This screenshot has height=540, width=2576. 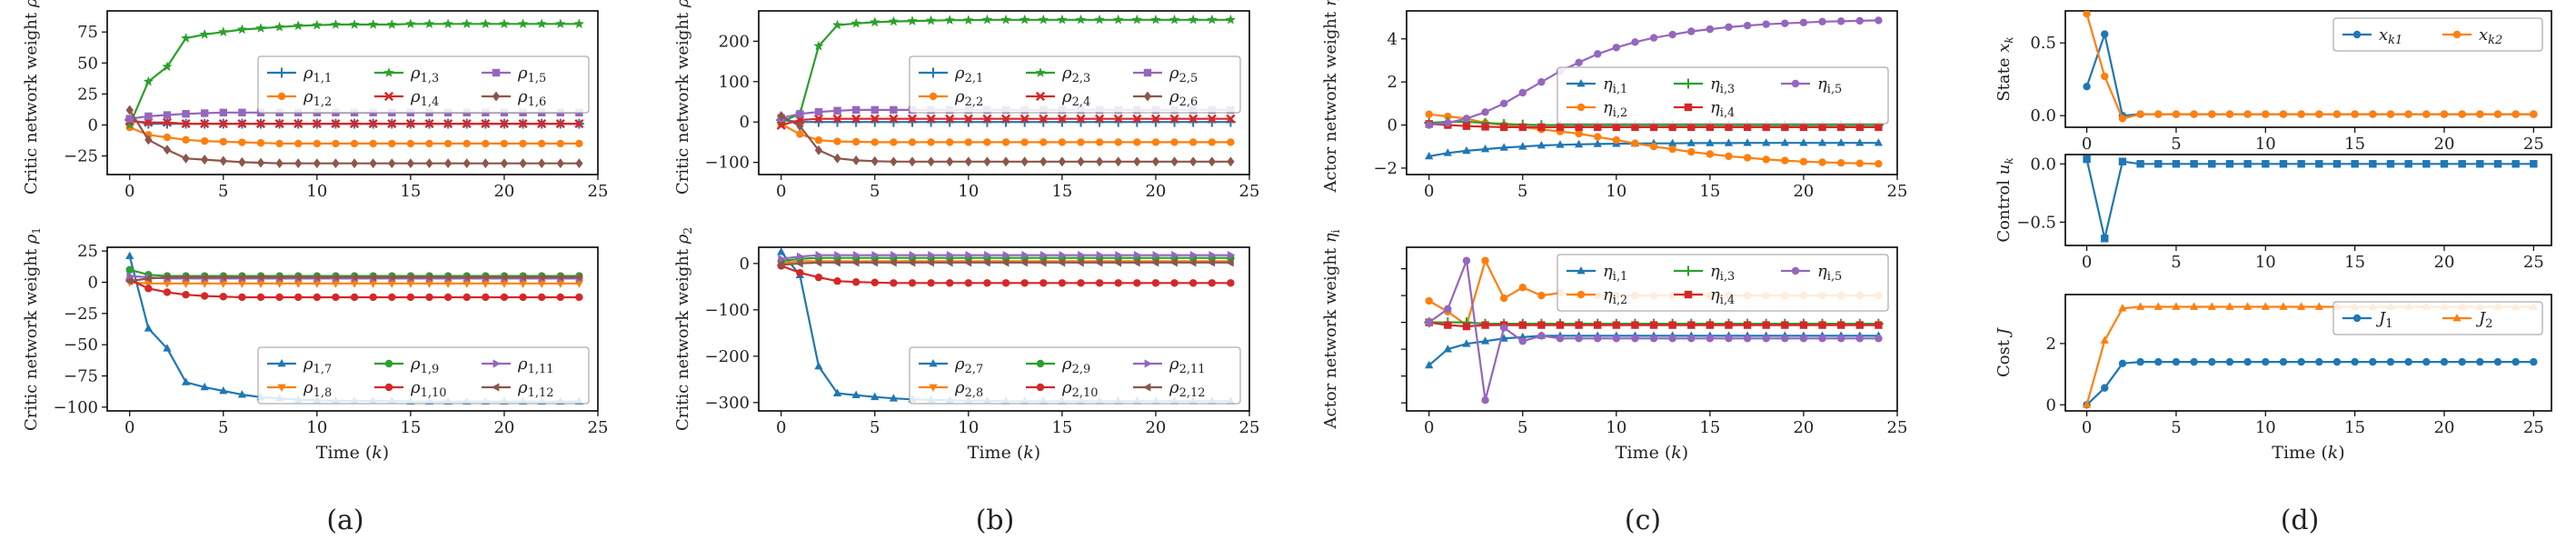 I want to click on y-axis-label: Critic network weight ρ2, so click(x=683, y=329).